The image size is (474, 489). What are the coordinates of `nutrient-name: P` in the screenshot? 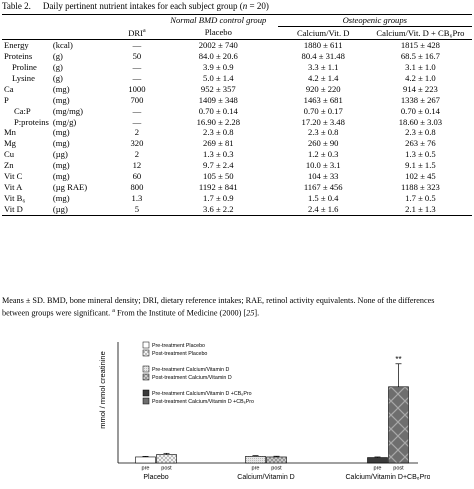 It's located at (6, 99).